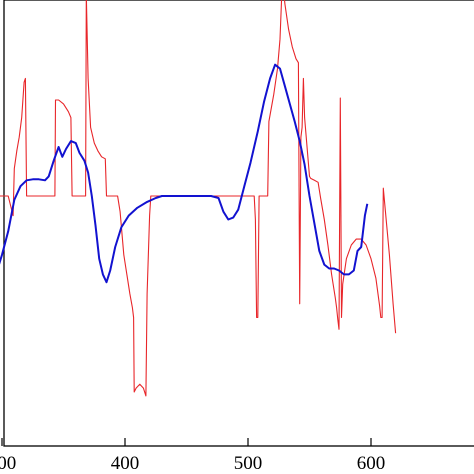 Image resolution: width=474 pixels, height=474 pixels. Describe the element at coordinates (186, 442) in the screenshot. I see `x-axis` at that location.